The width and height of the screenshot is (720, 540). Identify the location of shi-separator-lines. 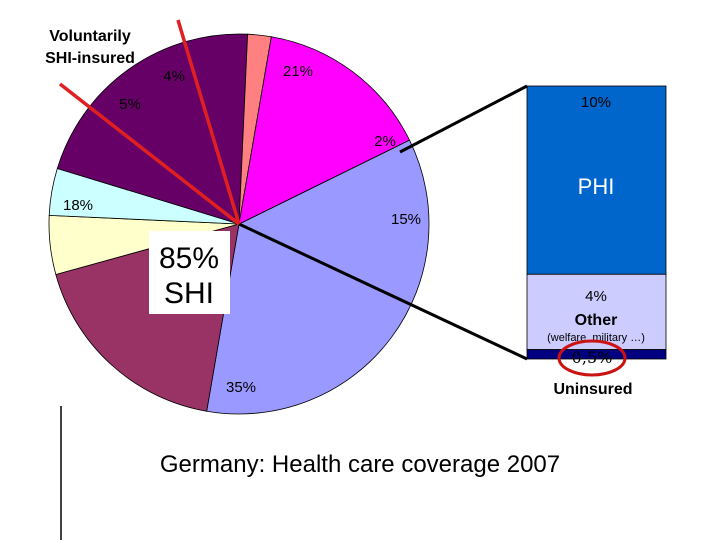
(149, 122).